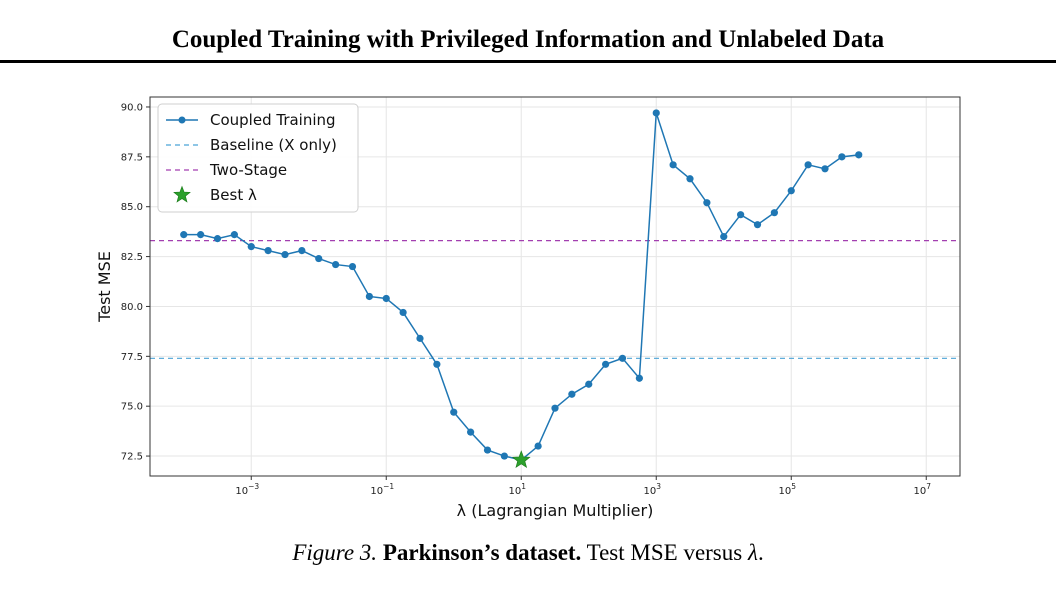  I want to click on y-tick-label: 75.0, so click(132, 407).